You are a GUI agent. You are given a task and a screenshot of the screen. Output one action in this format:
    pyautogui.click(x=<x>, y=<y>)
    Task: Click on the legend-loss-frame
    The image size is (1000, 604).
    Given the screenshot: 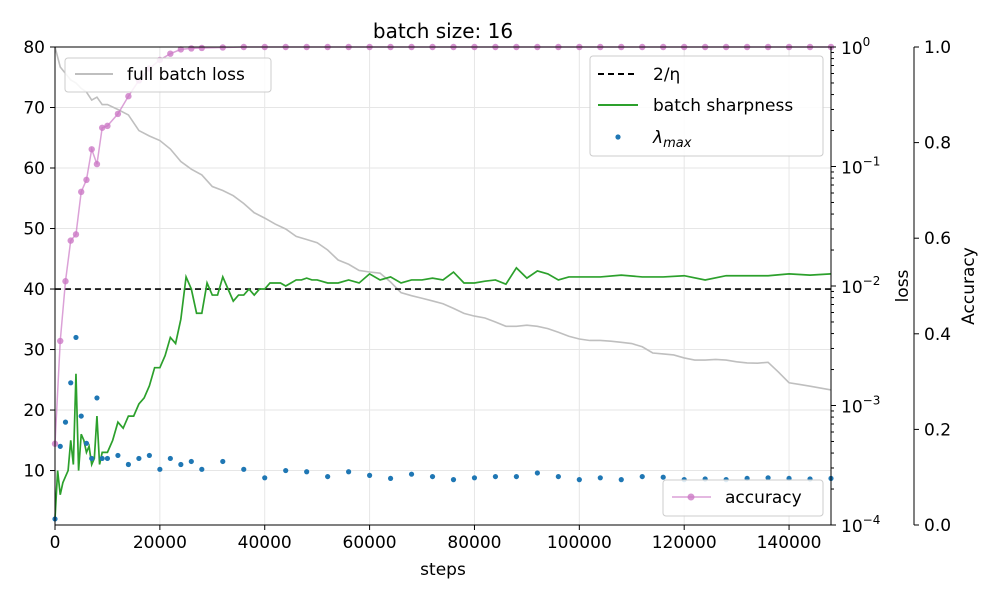 What is the action you would take?
    pyautogui.click(x=168, y=75)
    